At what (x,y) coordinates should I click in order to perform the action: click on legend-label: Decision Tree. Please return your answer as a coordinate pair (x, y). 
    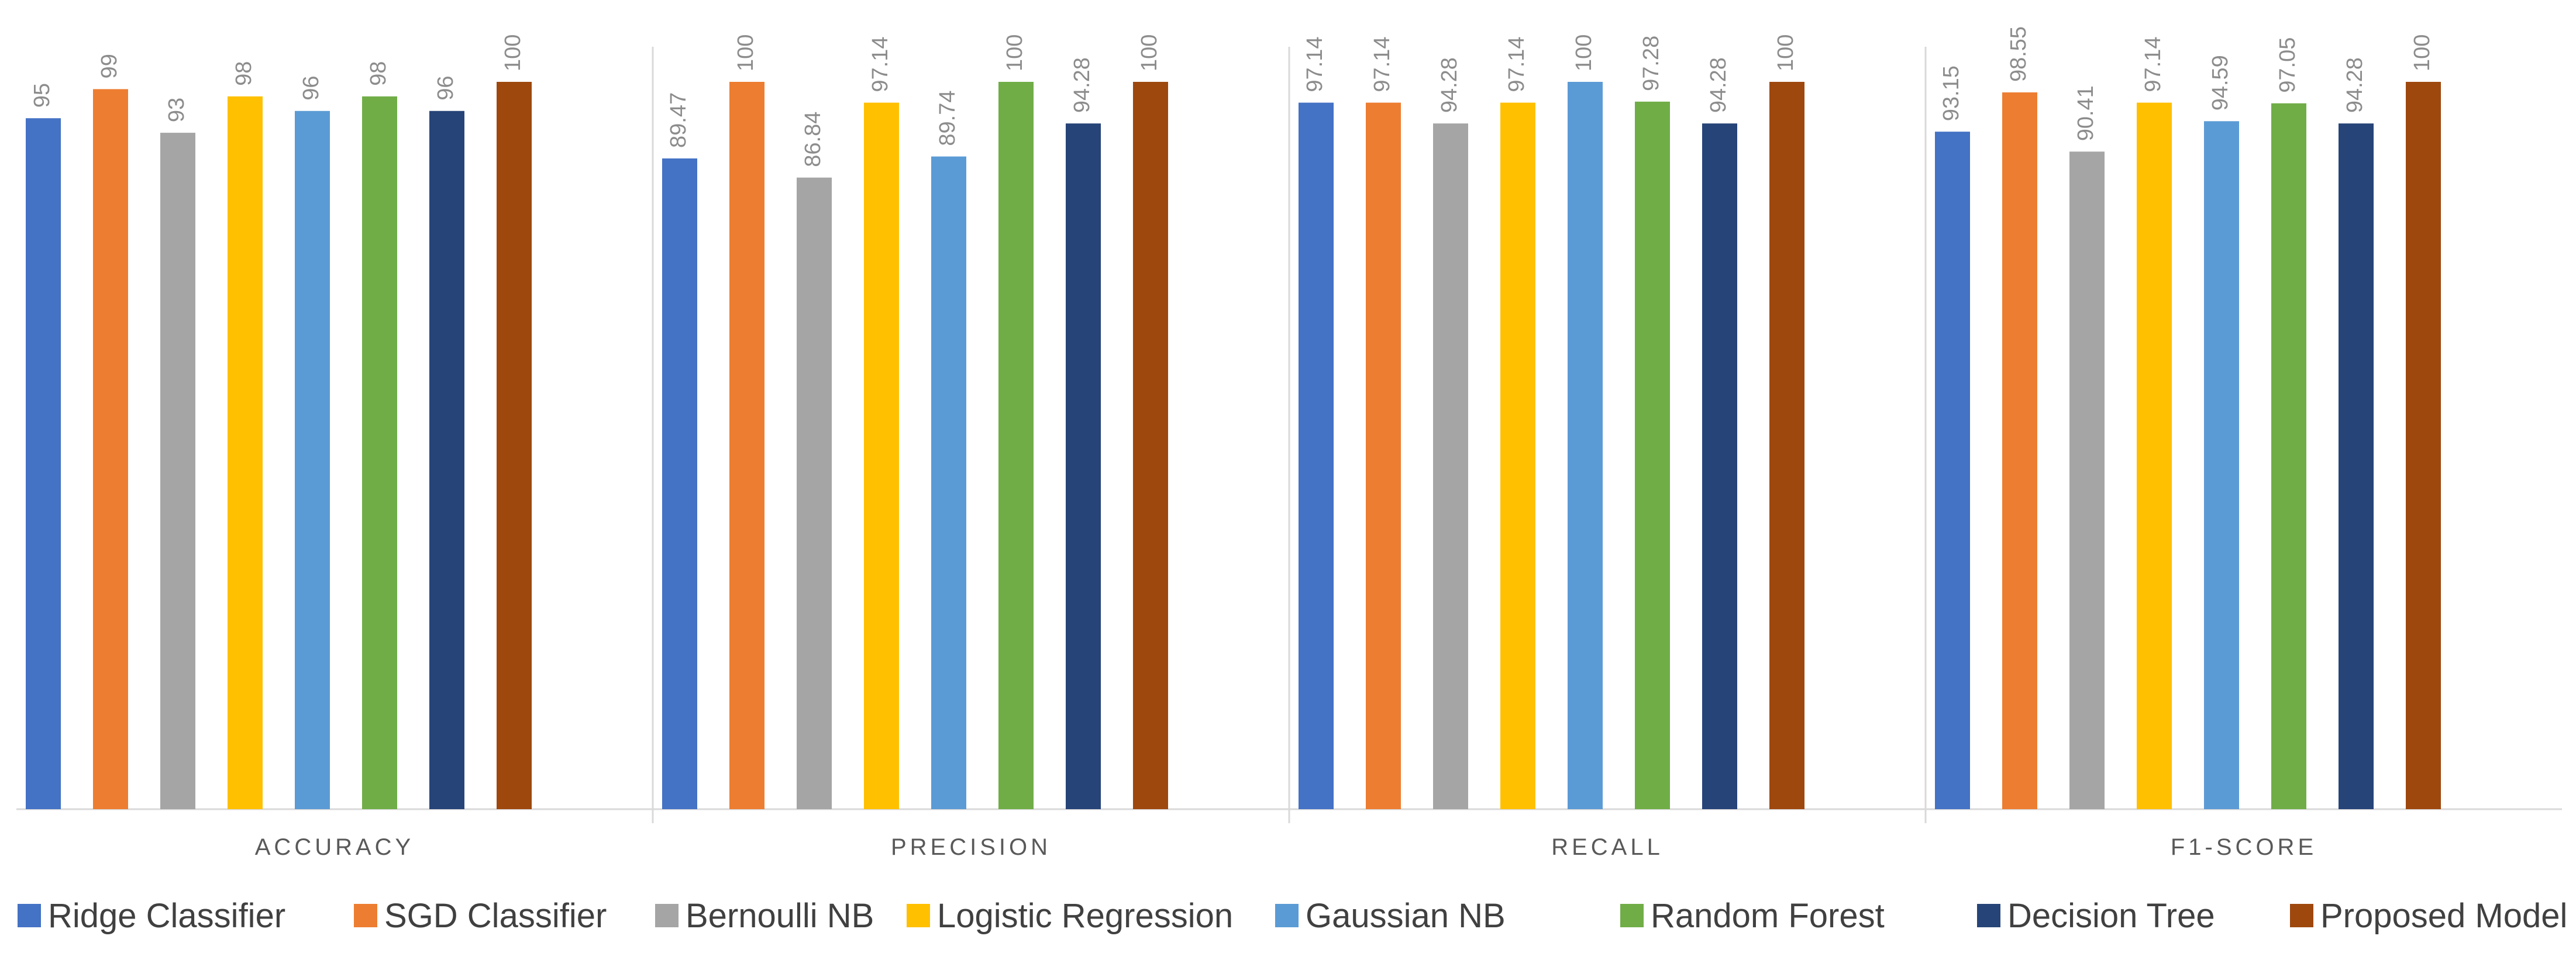
    Looking at the image, I should click on (2111, 916).